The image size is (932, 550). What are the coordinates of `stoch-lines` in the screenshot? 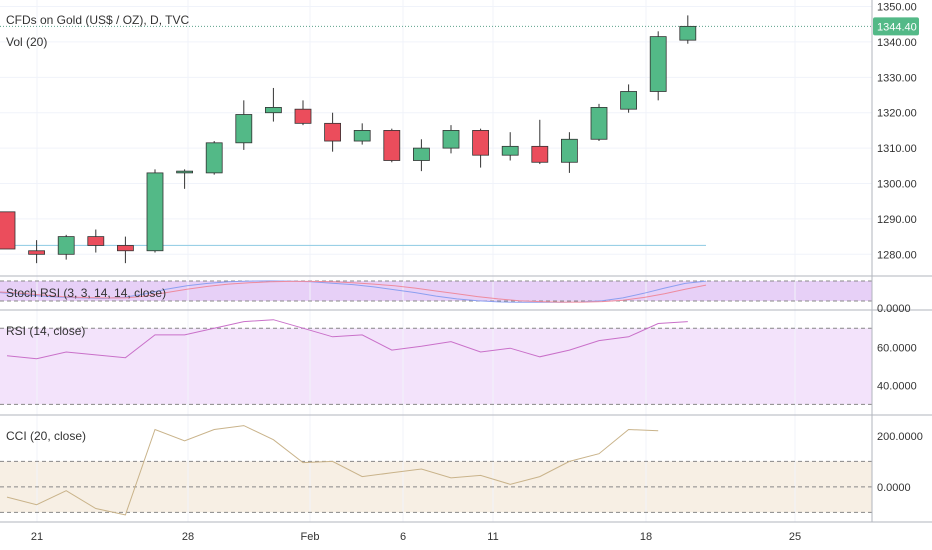 It's located at (353, 291).